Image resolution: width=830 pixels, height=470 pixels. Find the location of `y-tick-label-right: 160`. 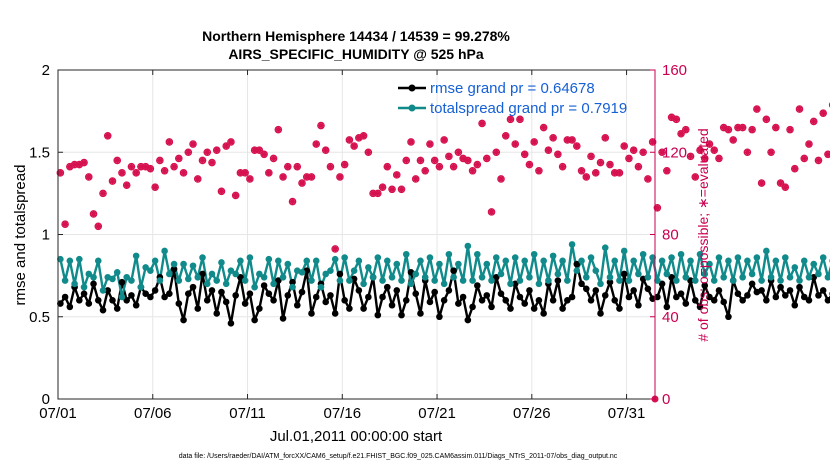

y-tick-label-right: 160 is located at coordinates (674, 70).